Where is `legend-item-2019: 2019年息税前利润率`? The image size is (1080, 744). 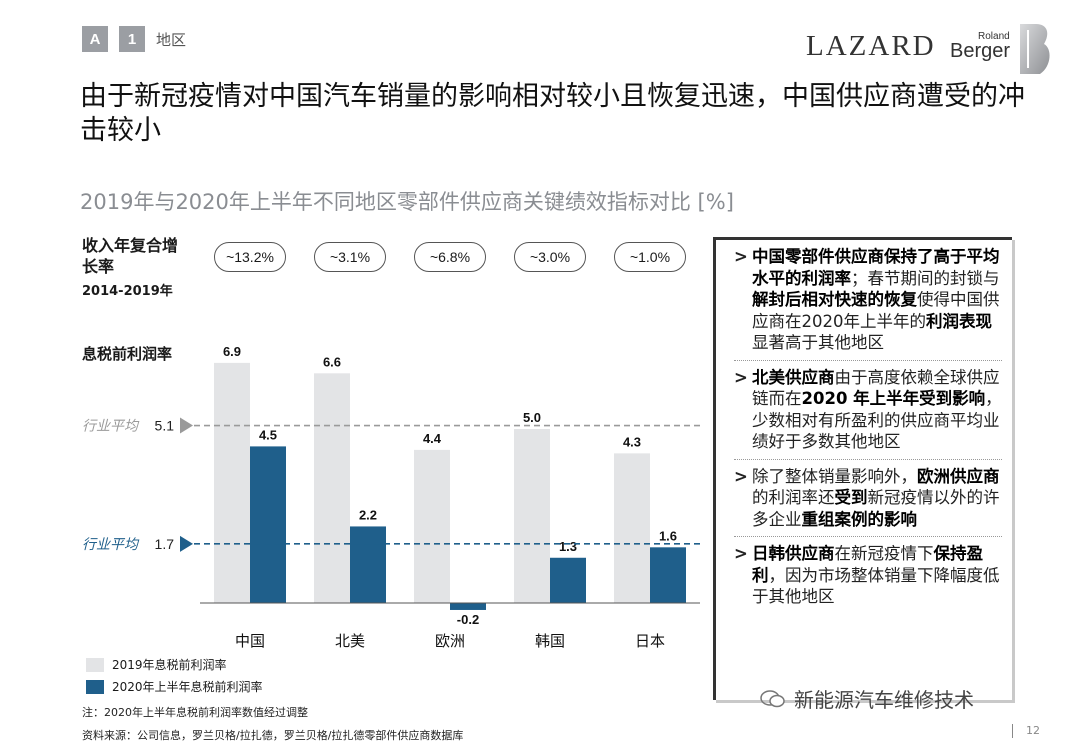
legend-item-2019: 2019年息税前利润率 is located at coordinates (156, 664).